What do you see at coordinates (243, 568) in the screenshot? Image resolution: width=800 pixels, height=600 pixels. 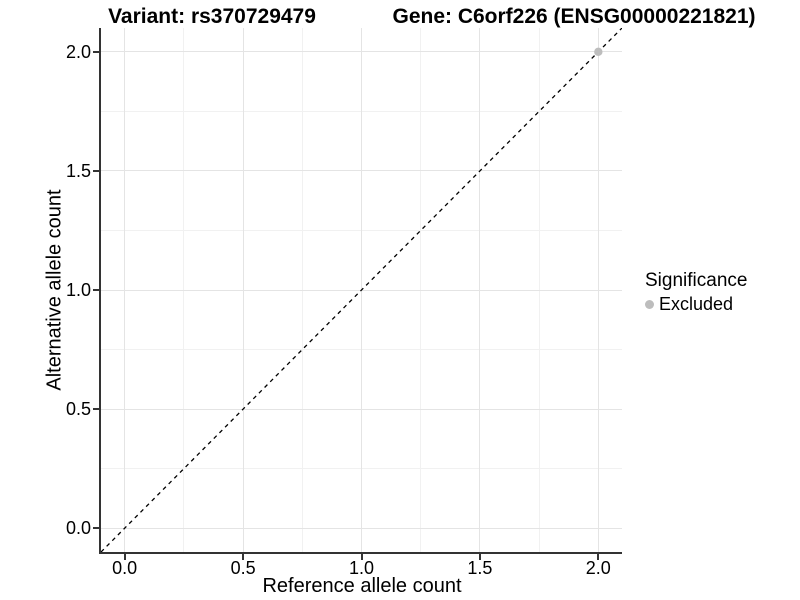 I see `x-tick-label: 0.5` at bounding box center [243, 568].